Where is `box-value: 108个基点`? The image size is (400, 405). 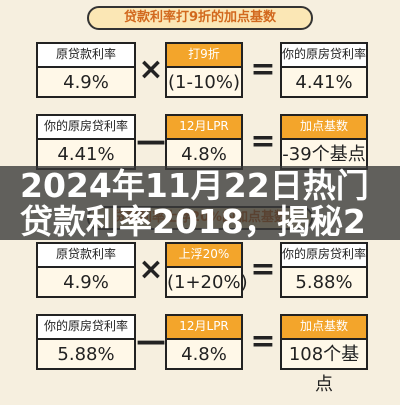
box-value: 108个基点 is located at coordinates (324, 369).